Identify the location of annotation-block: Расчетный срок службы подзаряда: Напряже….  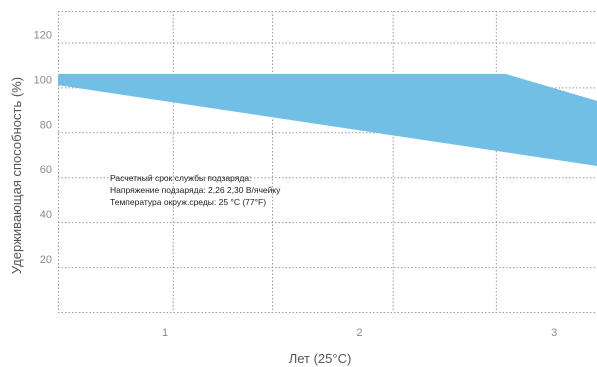
(195, 190).